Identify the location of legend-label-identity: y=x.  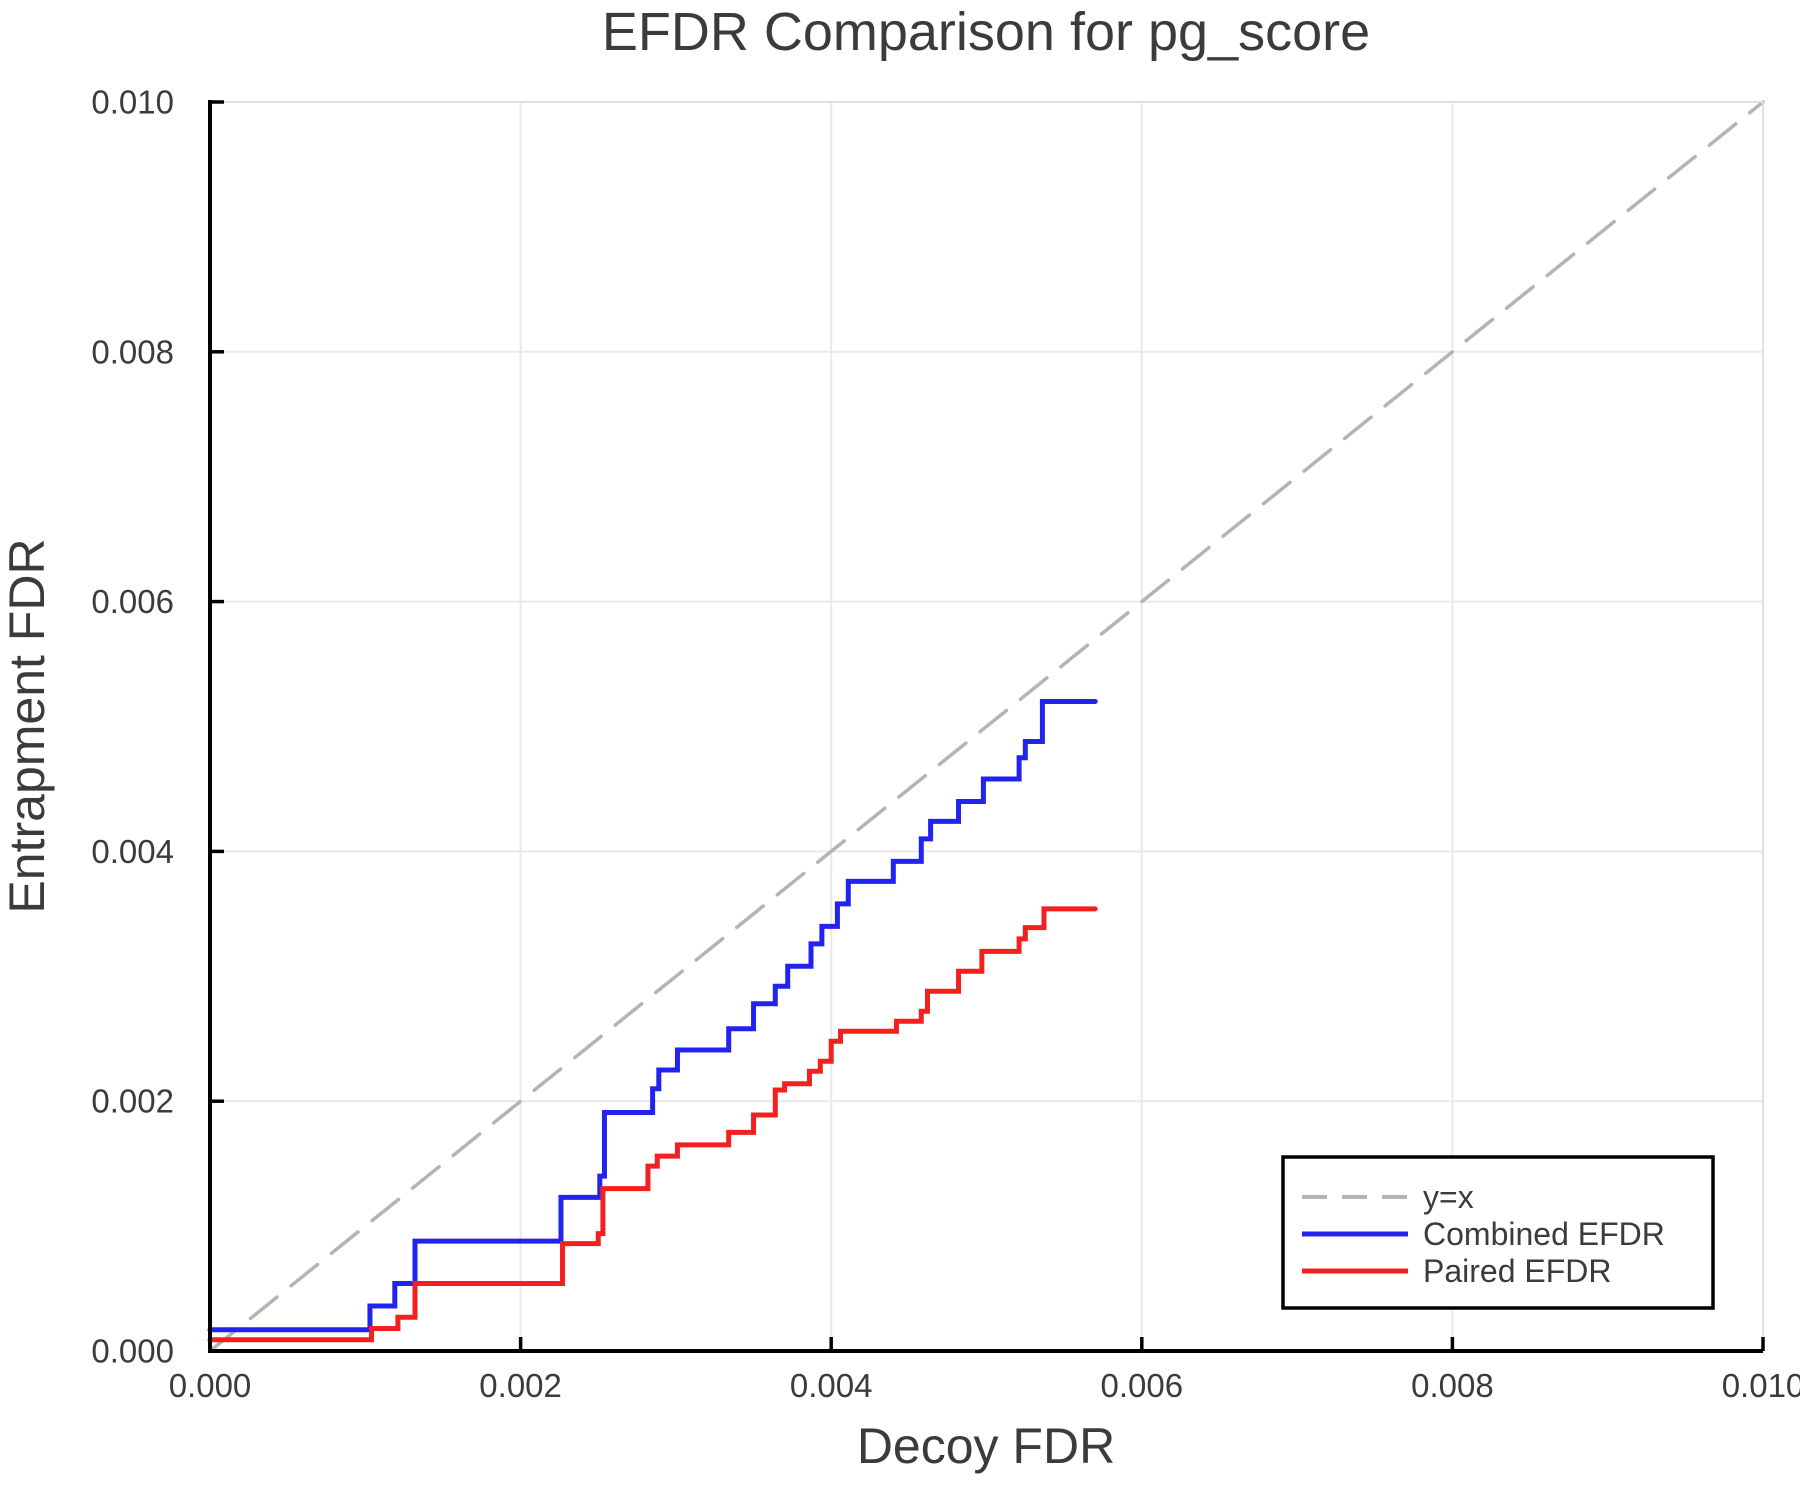
(1448, 1197).